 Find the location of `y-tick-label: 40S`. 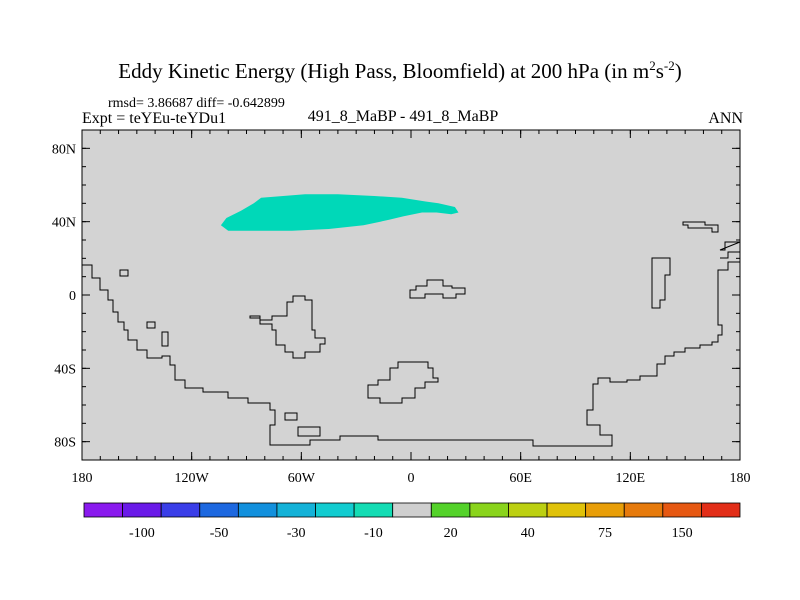

y-tick-label: 40S is located at coordinates (65, 369).